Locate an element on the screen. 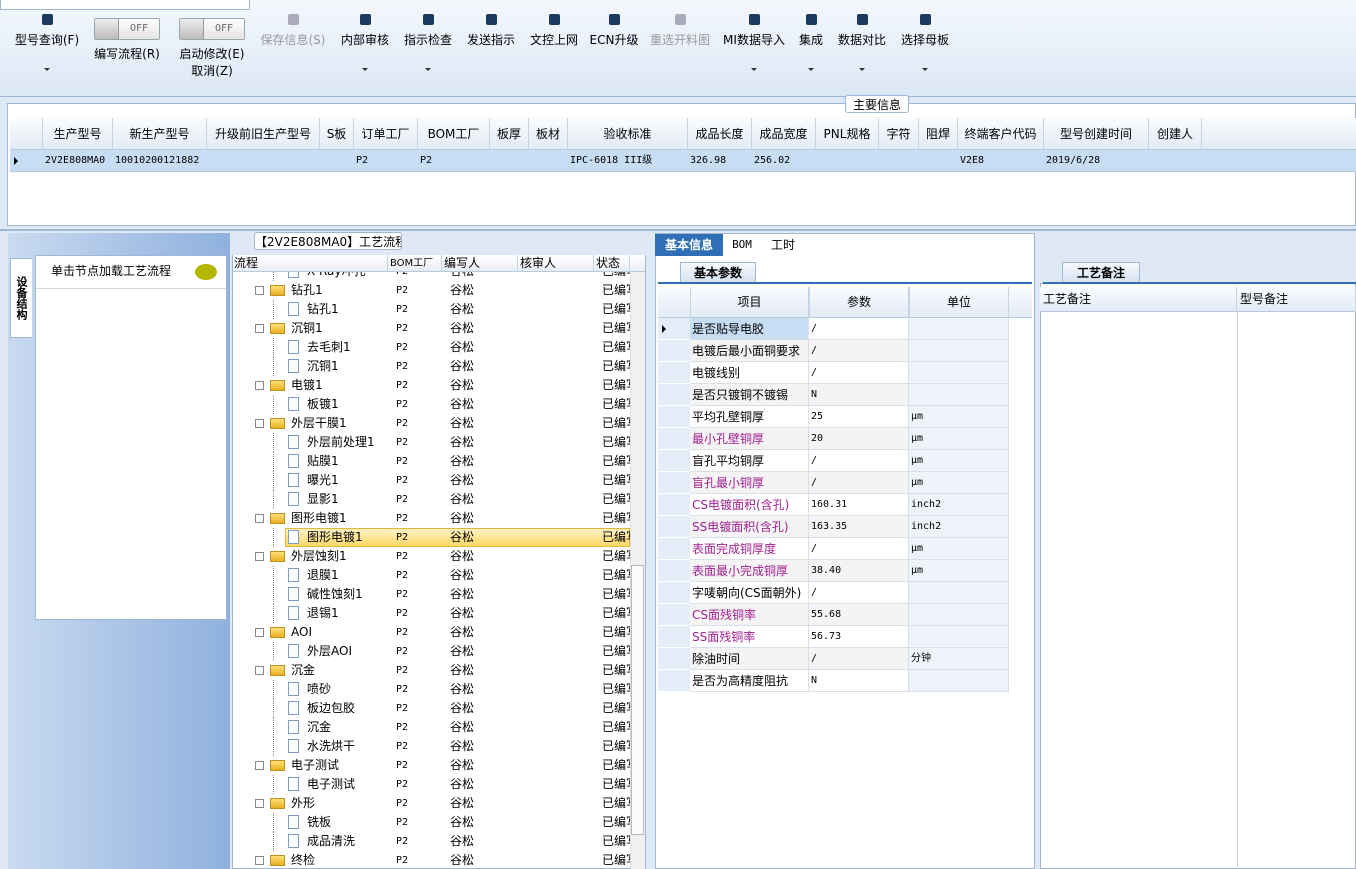  tree-node-label: 显影1 is located at coordinates (323, 499).